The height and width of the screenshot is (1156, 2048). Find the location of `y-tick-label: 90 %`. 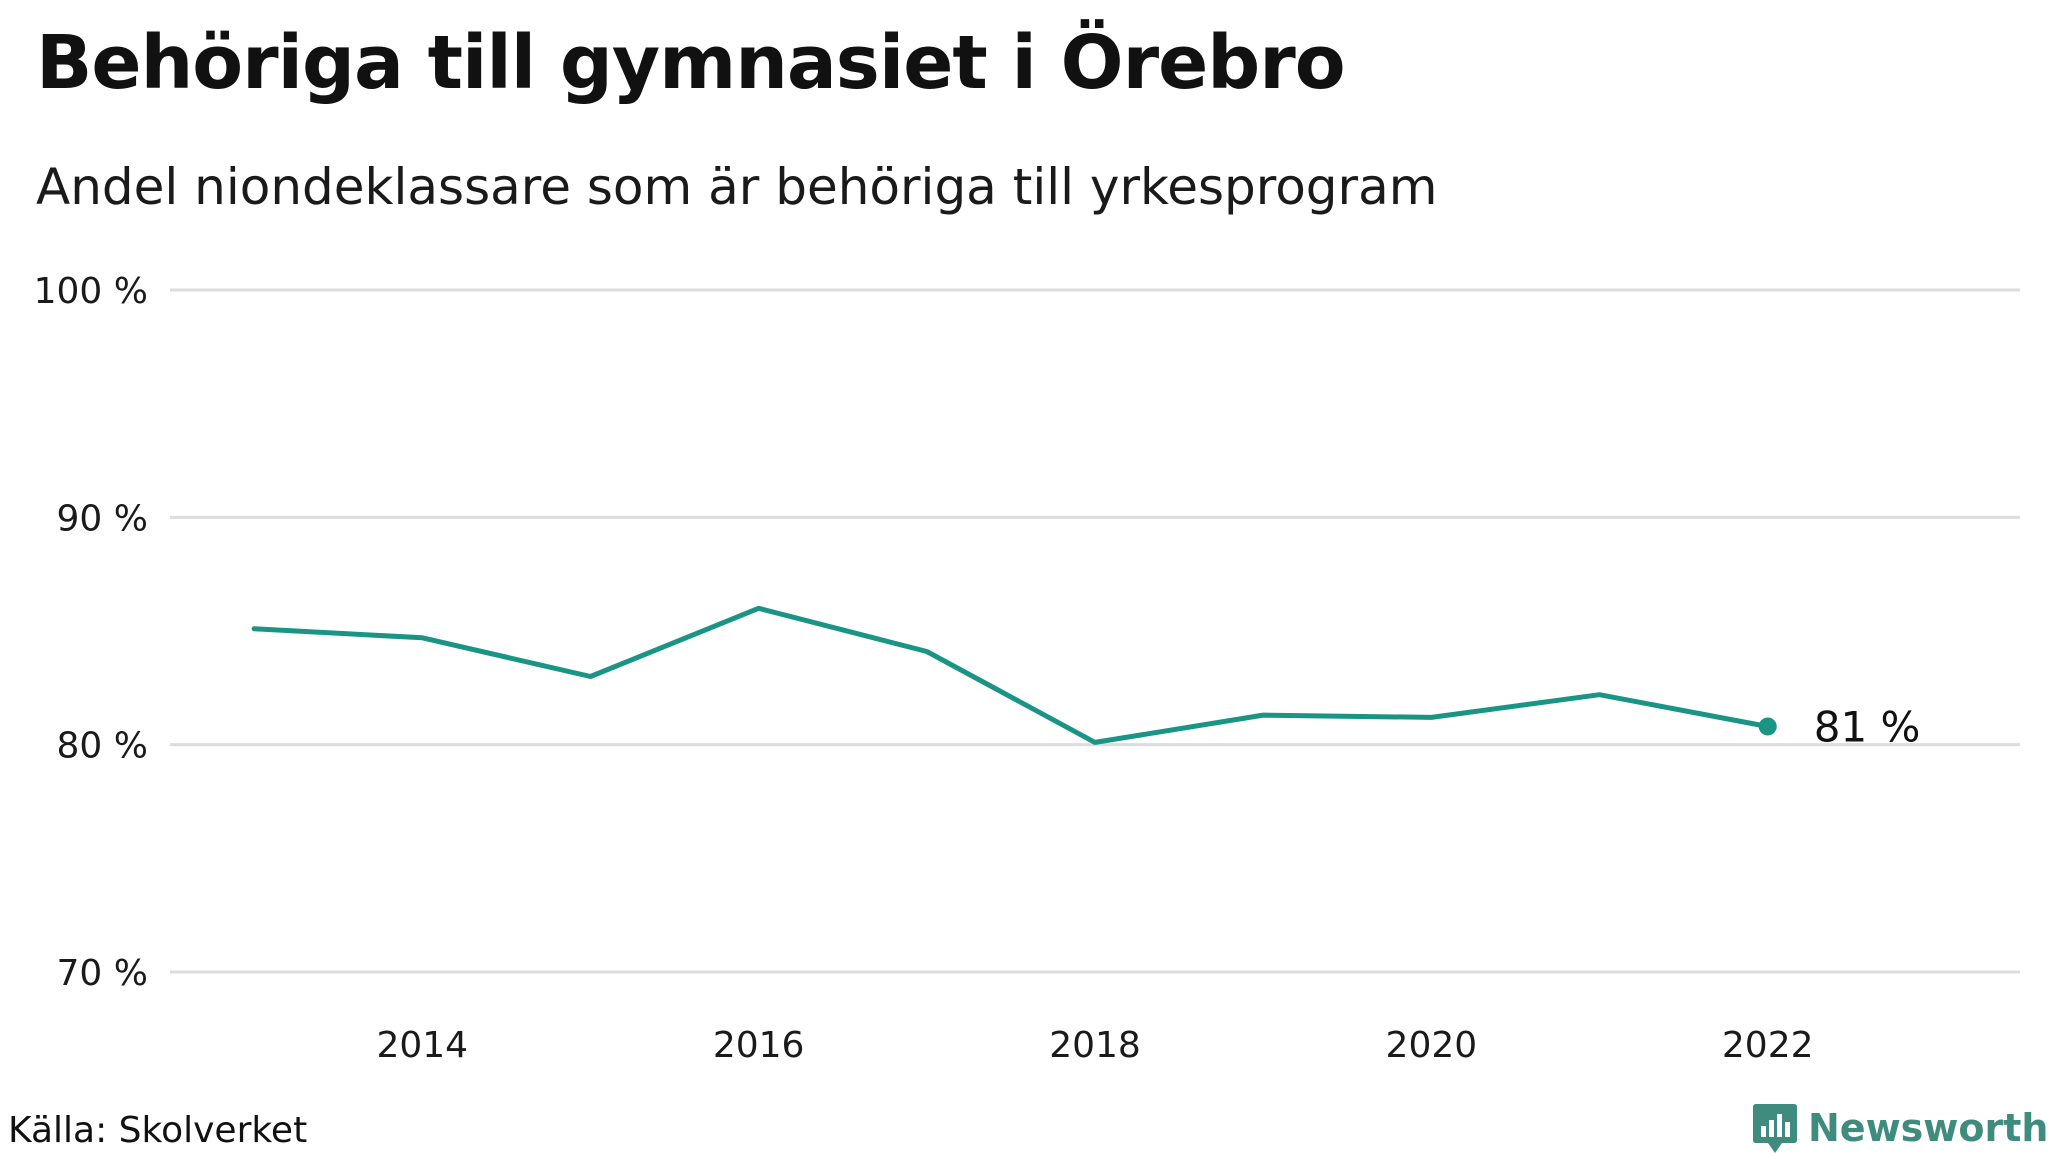

y-tick-label: 90 % is located at coordinates (102, 518).